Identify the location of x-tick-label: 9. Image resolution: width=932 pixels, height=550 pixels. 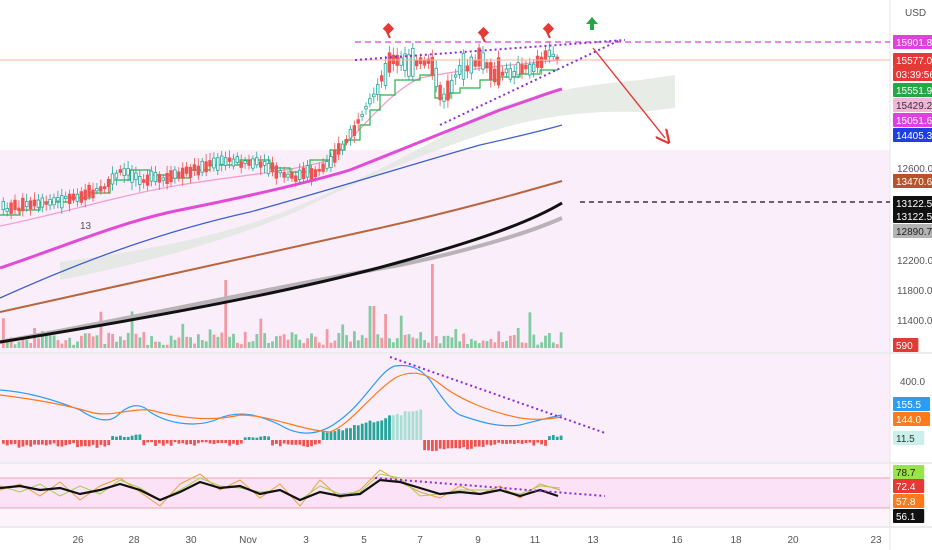
(478, 540).